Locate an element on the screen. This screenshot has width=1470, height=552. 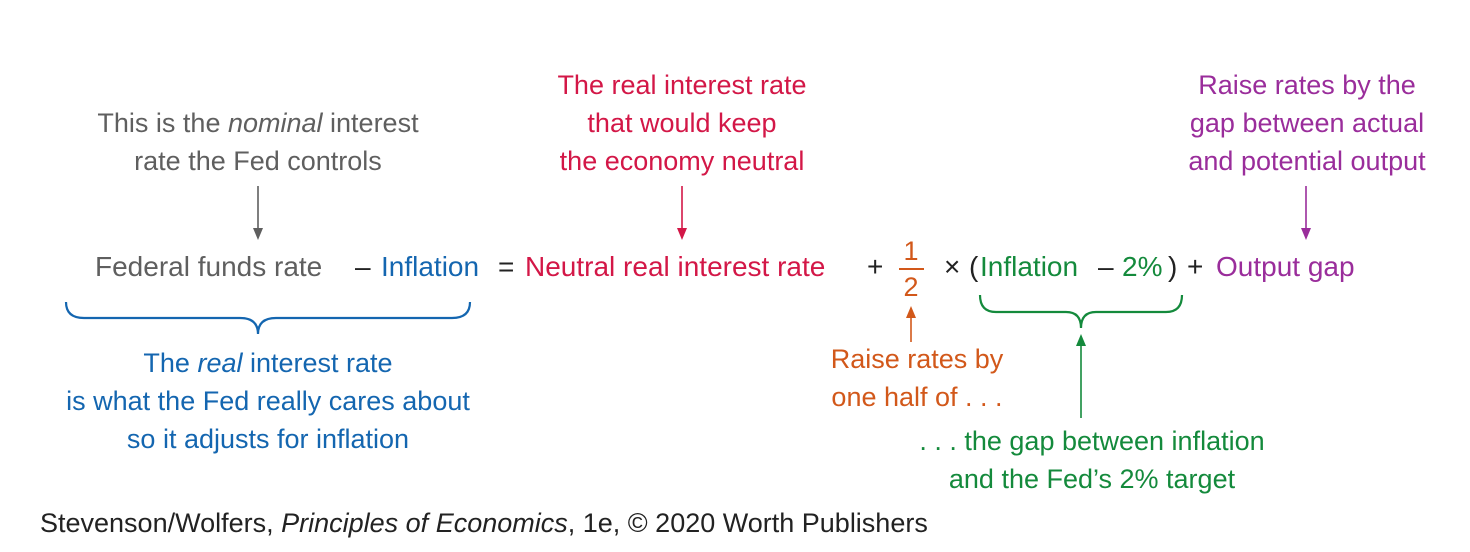
arrow-half is located at coordinates (911, 324).